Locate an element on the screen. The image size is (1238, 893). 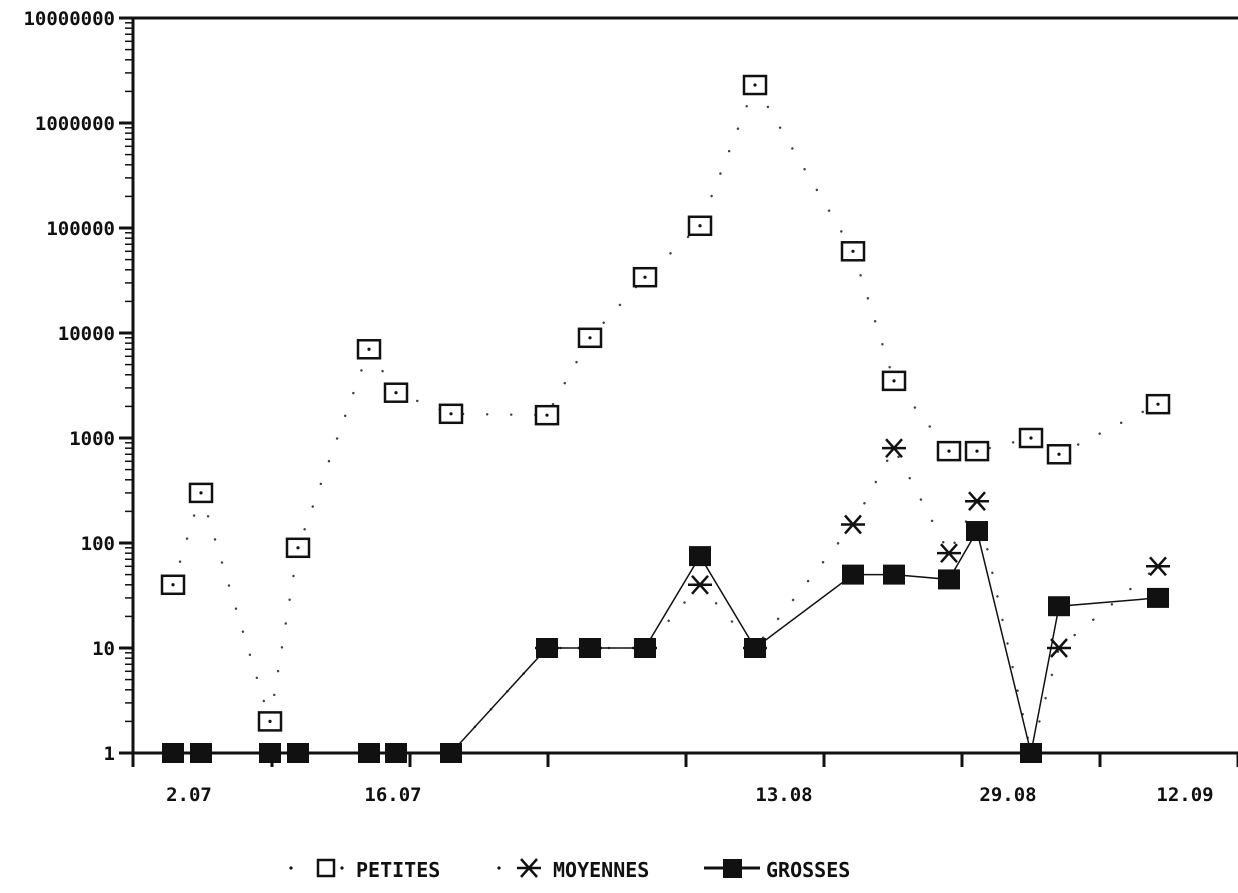
legend: PETITES MOYENNES GROSSES is located at coordinates (569, 870).